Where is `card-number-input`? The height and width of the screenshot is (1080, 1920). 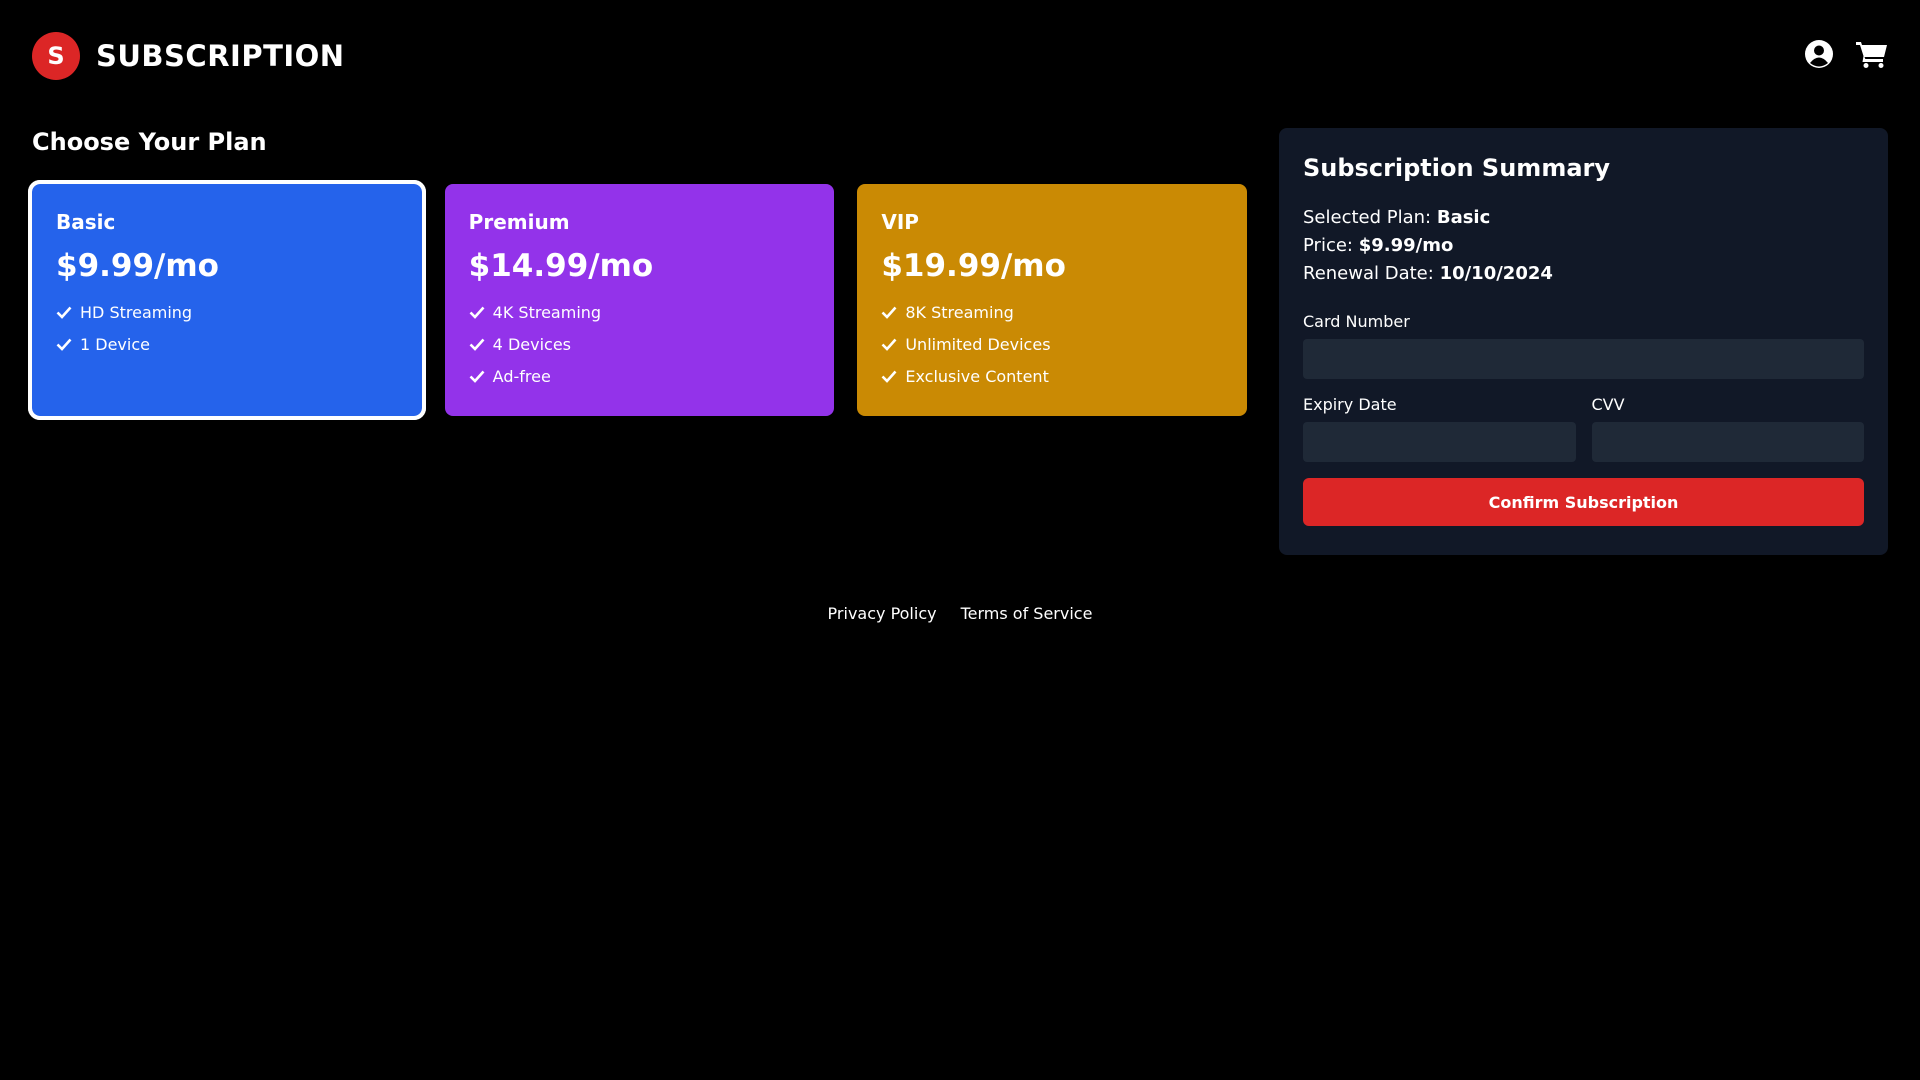 card-number-input is located at coordinates (1583, 359).